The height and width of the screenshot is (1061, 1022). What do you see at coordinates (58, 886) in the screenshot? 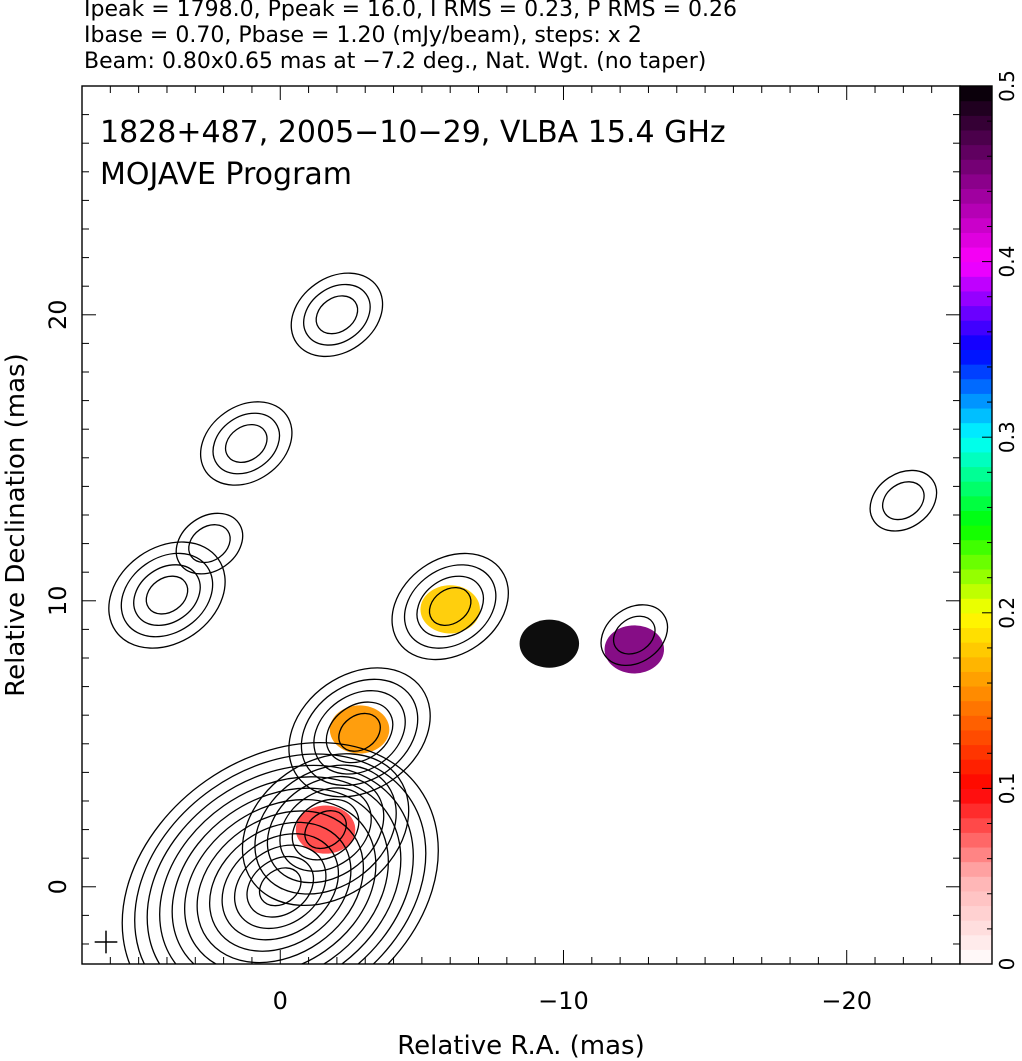
I see `y-tick-label: 0` at bounding box center [58, 886].